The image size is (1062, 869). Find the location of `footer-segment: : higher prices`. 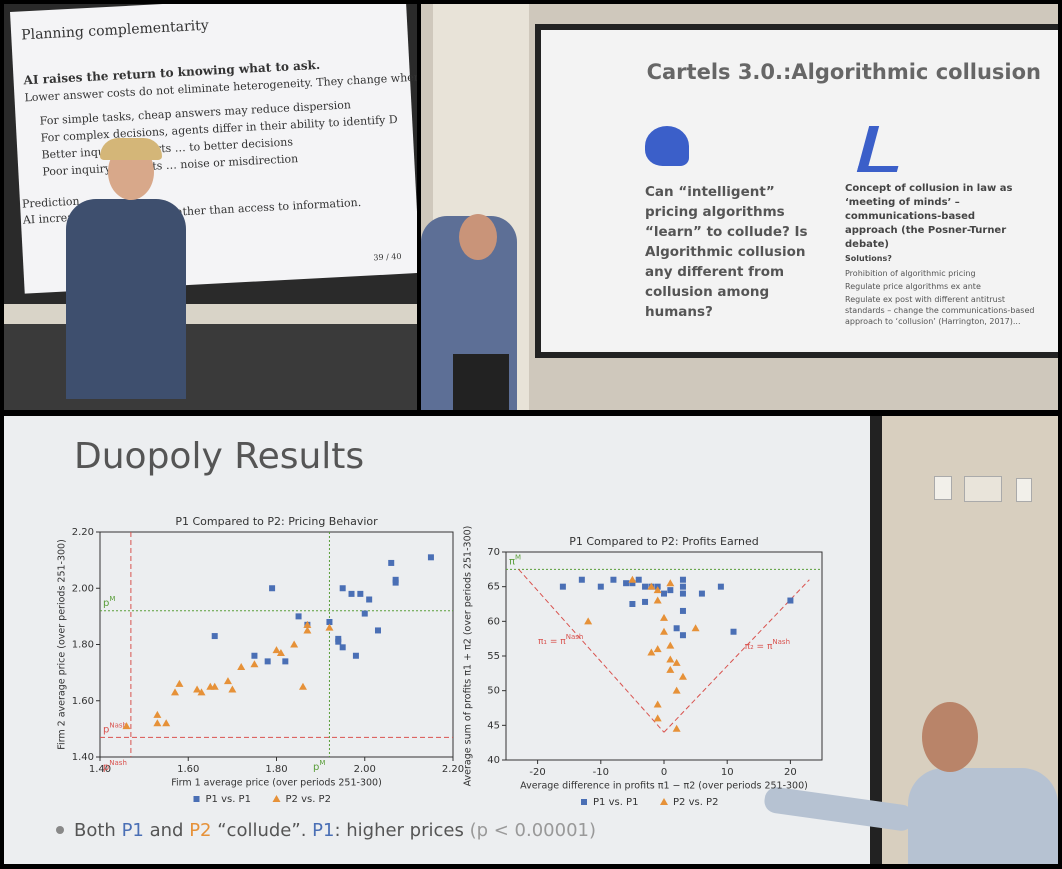

footer-segment: : higher prices is located at coordinates (401, 830).